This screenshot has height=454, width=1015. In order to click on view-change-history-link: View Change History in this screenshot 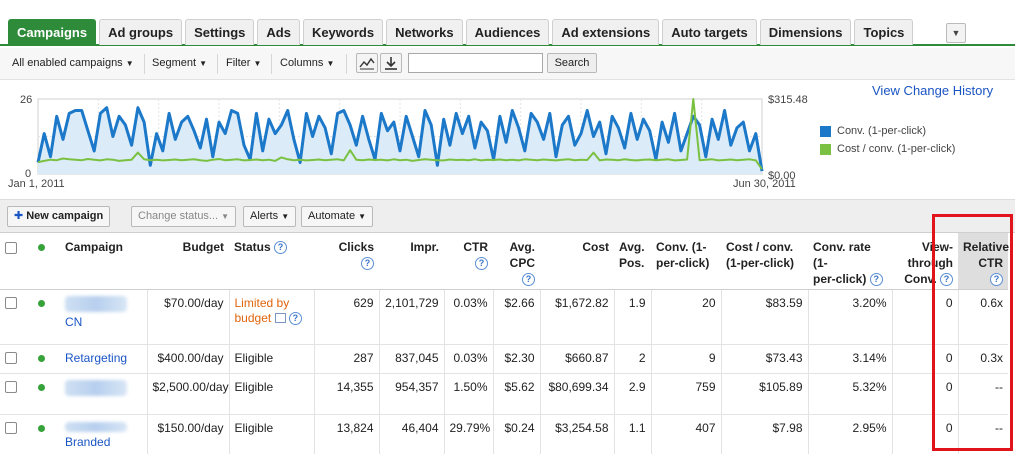, I will do `click(933, 90)`.